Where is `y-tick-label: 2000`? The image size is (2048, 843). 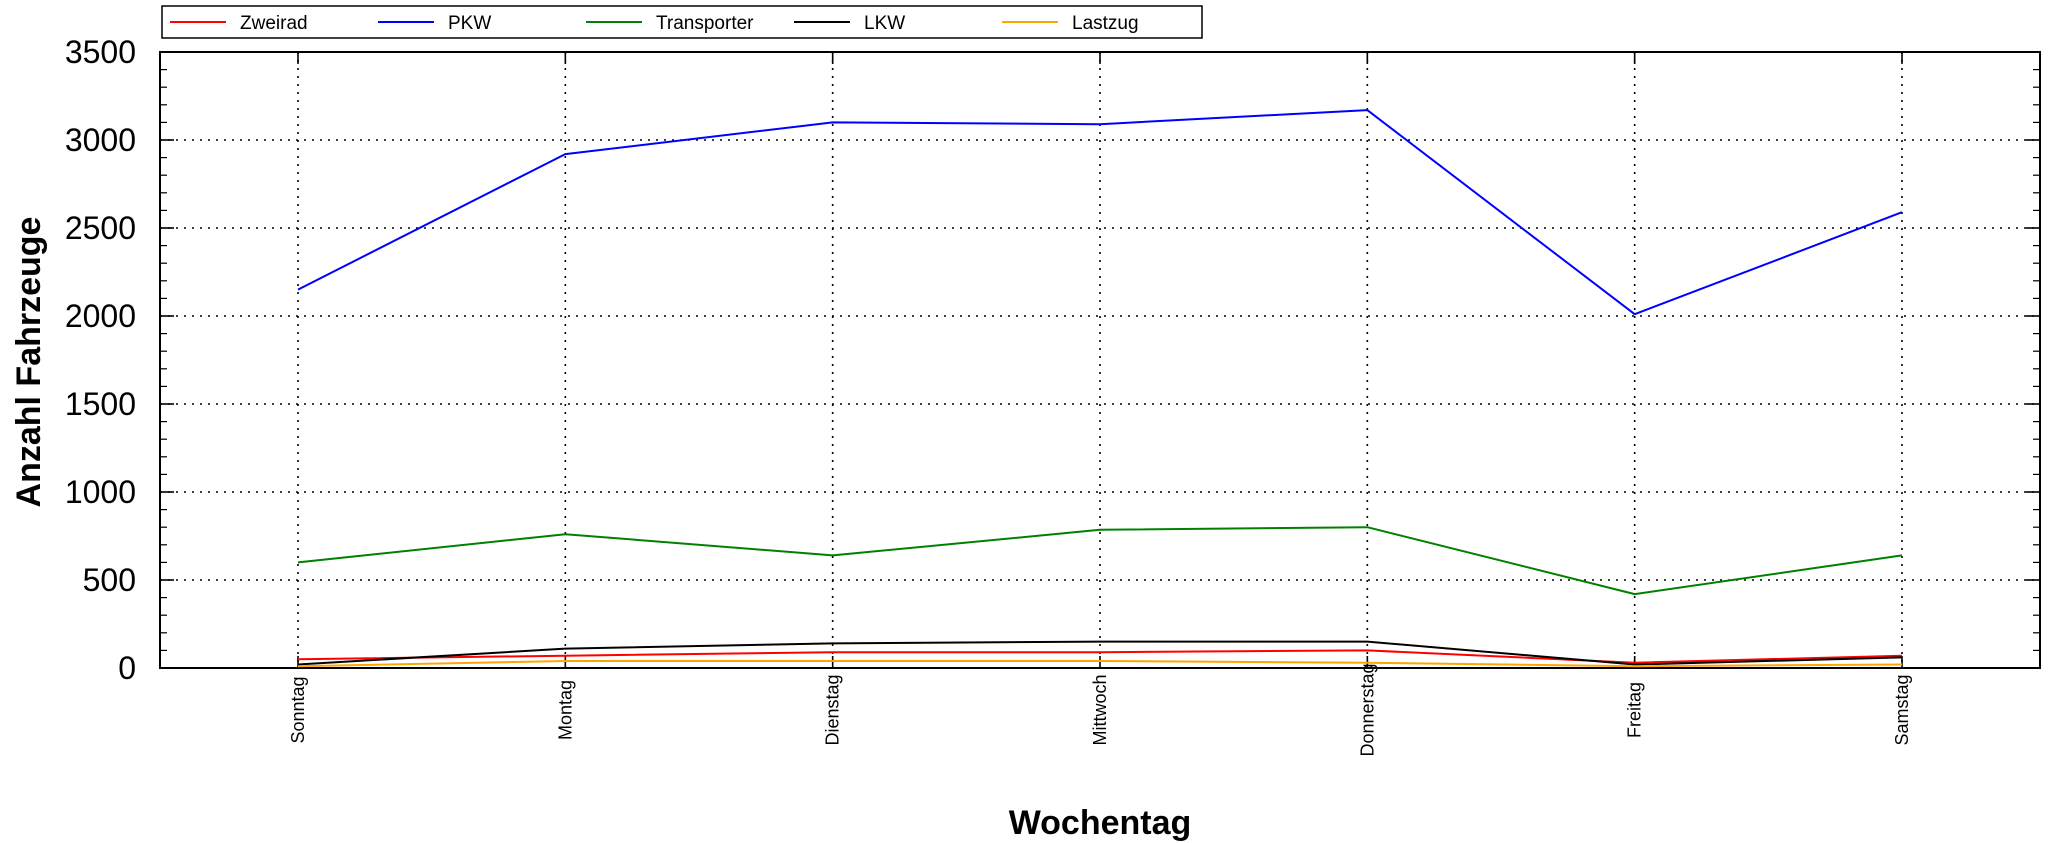 y-tick-label: 2000 is located at coordinates (100, 316).